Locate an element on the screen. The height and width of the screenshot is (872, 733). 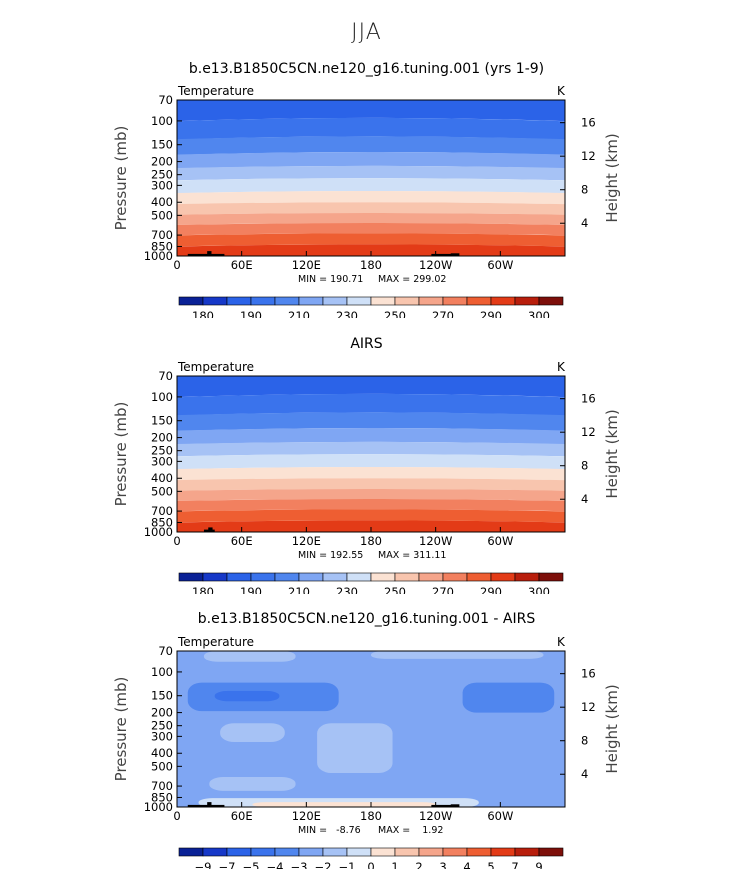
x-tick-label-240: 120W is located at coordinates (435, 541).